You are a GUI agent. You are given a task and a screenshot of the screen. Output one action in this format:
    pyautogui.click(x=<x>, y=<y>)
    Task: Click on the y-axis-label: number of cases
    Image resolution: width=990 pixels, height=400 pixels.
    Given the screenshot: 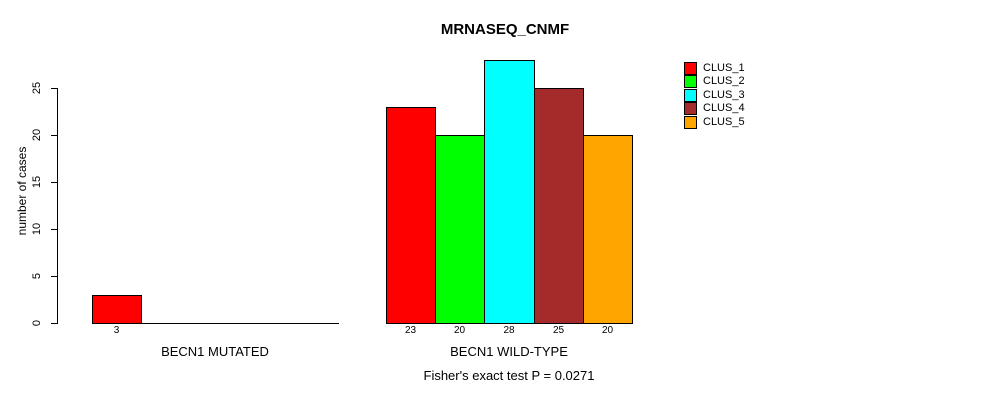 What is the action you would take?
    pyautogui.click(x=22, y=191)
    